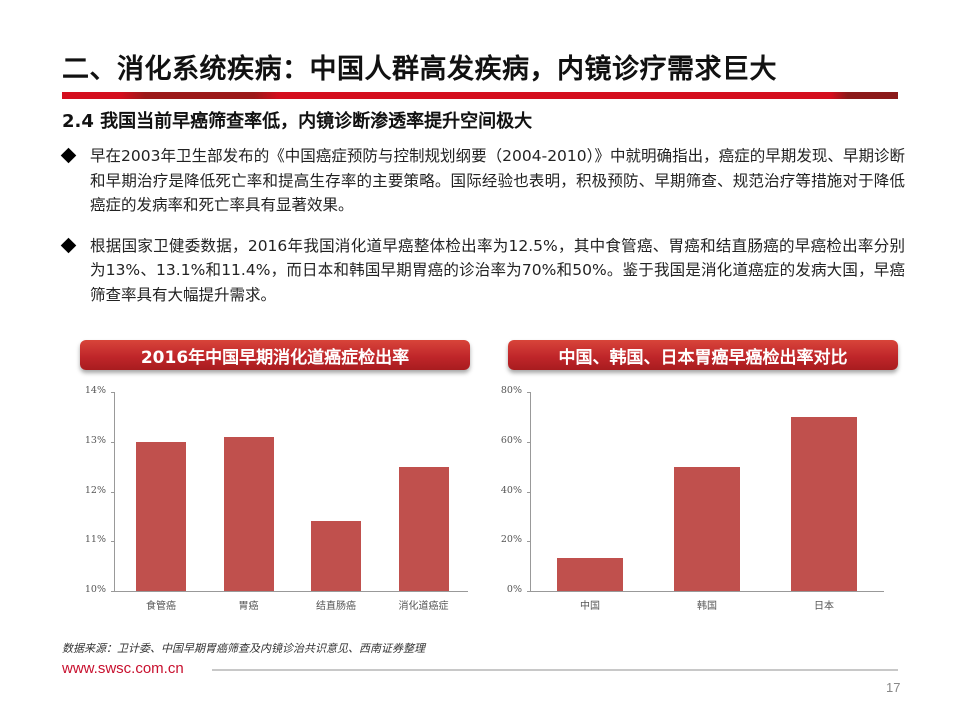 Image resolution: width=960 pixels, height=720 pixels. I want to click on title-divider-bar, so click(480, 95).